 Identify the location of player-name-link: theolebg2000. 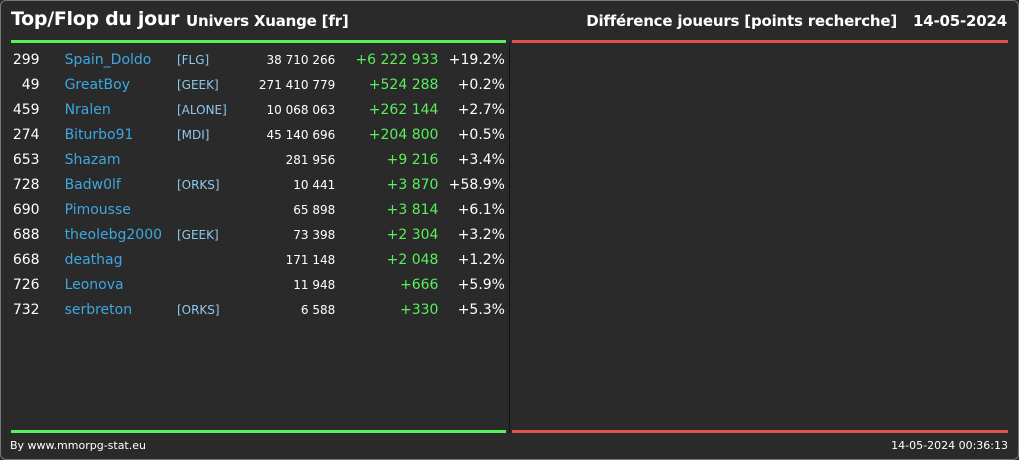
(113, 234).